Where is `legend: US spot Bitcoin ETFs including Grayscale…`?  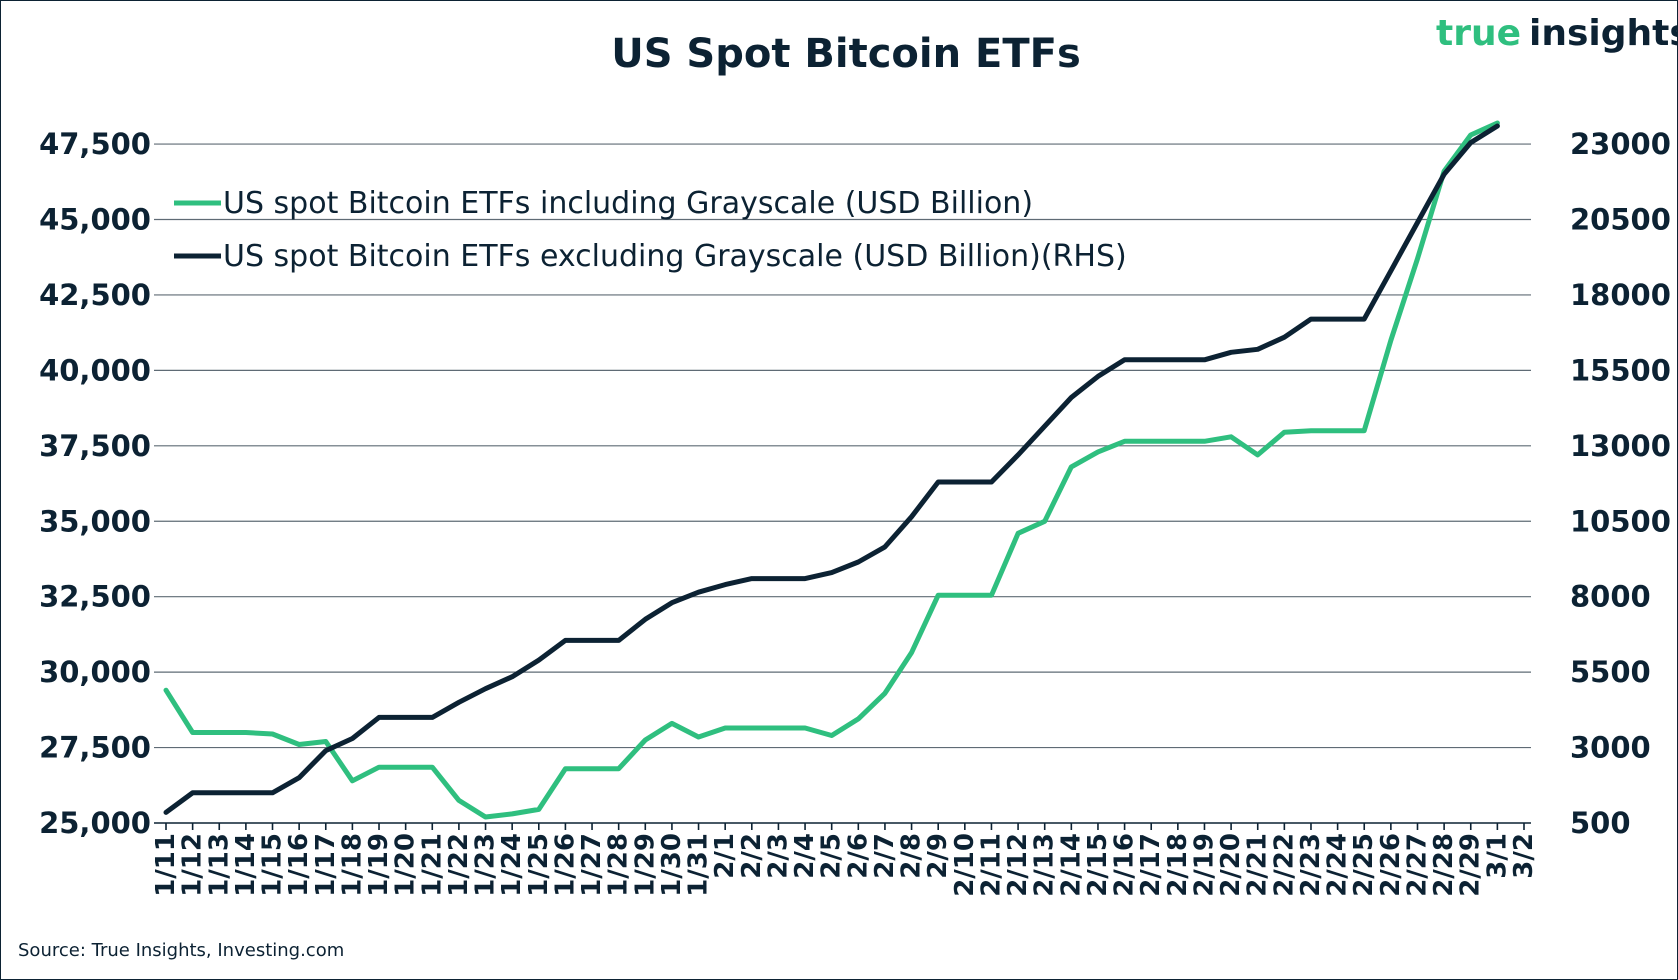 legend: US spot Bitcoin ETFs including Grayscale… is located at coordinates (650, 230).